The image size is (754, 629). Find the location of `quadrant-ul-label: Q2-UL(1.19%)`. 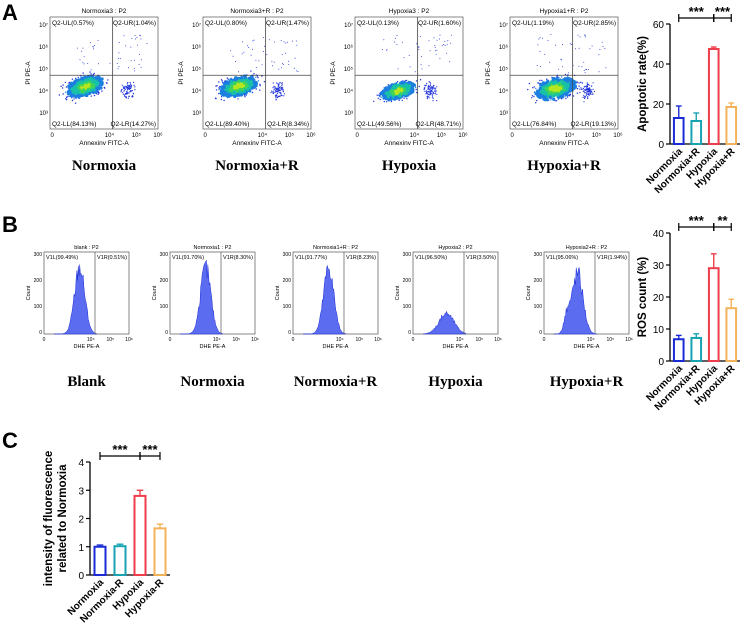

quadrant-ul-label: Q2-UL(1.19%) is located at coordinates (533, 23).